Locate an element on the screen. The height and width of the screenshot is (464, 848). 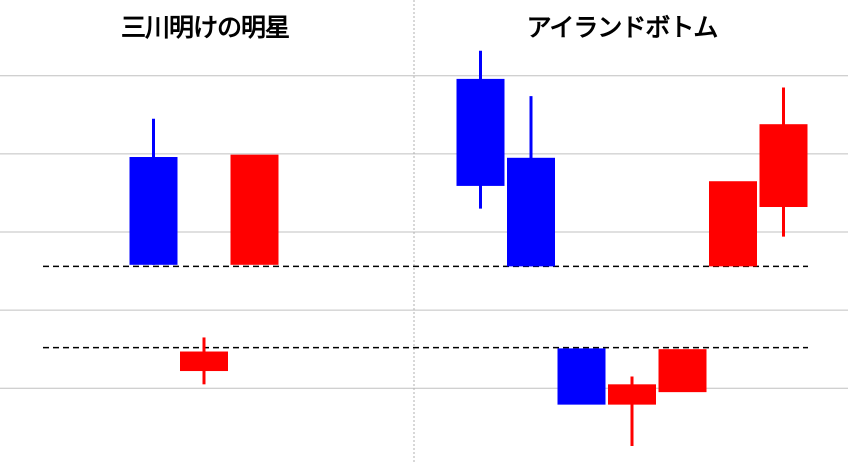
panel-title-island-bottom: アイランドボトム is located at coordinates (622, 27).